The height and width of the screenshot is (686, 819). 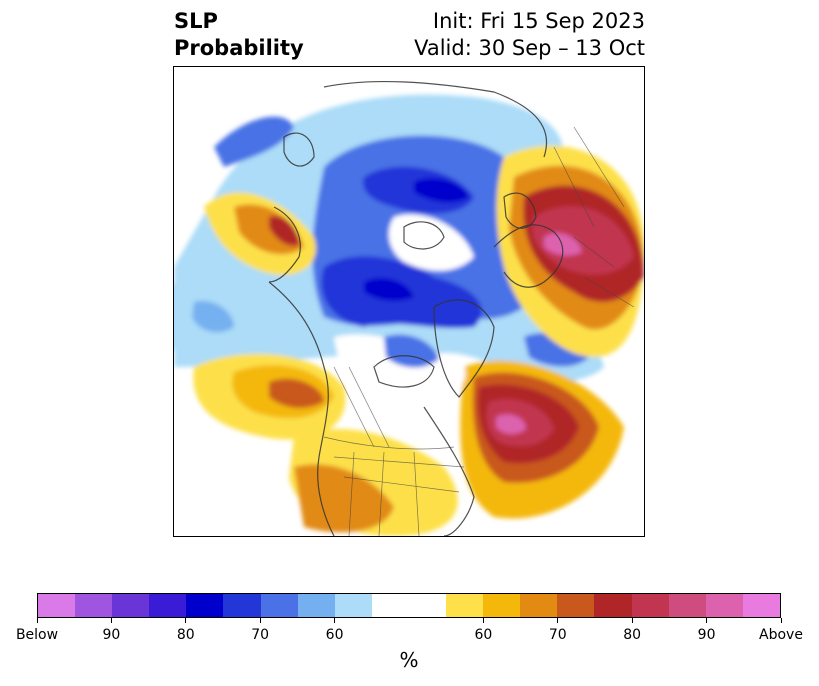 I want to click on near-normal-pole, so click(x=431, y=242).